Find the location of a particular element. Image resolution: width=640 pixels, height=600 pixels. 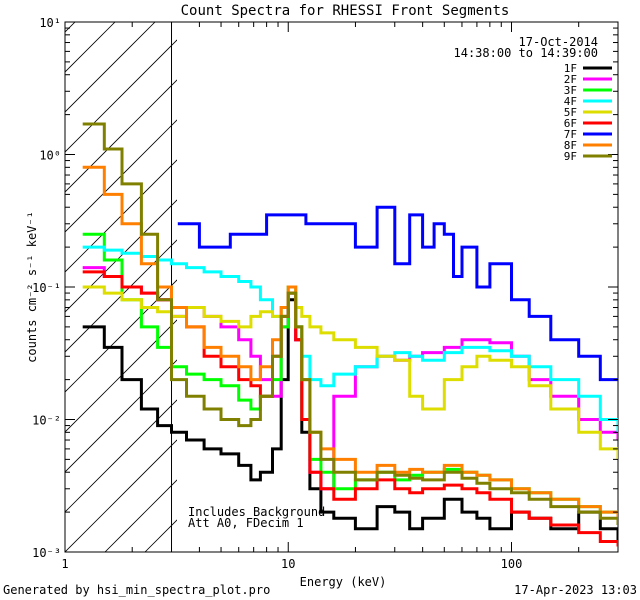

legend-label-9f: 9F is located at coordinates (570, 156).